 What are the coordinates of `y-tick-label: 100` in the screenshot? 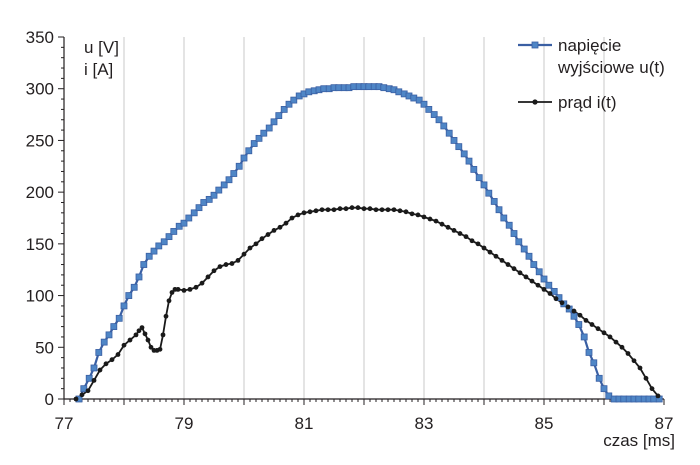 It's located at (40, 296).